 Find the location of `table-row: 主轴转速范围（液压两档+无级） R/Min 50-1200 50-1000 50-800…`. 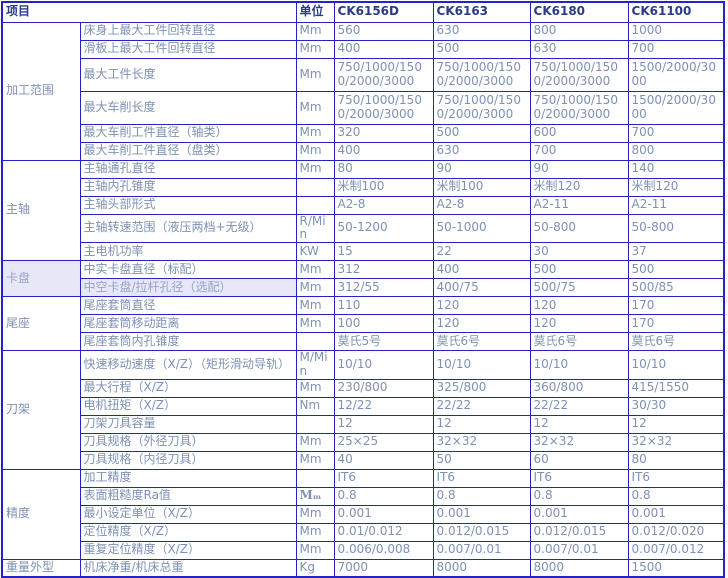

table-row: 主轴转速范围（液压两档+无级） R/Min 50-1200 50-1000 50-800… is located at coordinates (363, 228).